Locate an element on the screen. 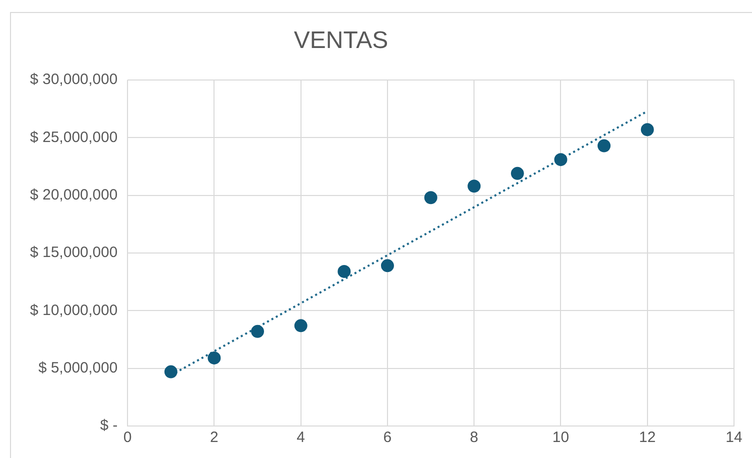 The image size is (752, 458). x-tick-label: 6 is located at coordinates (387, 437).